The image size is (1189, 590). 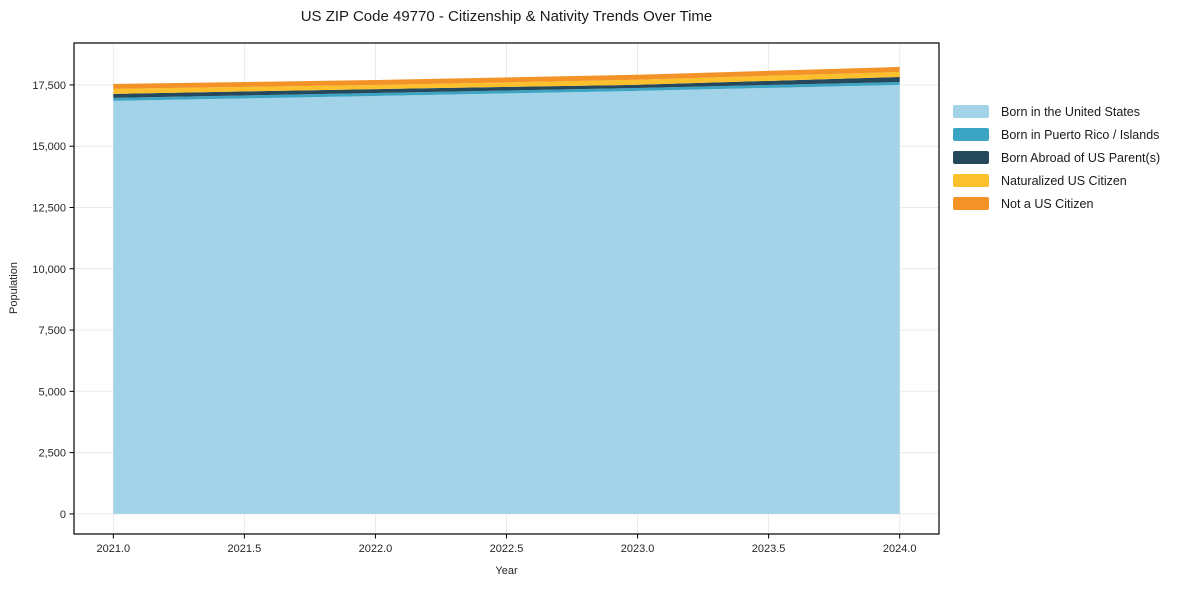 I want to click on area-naturalized-us-citizen, so click(x=506, y=82).